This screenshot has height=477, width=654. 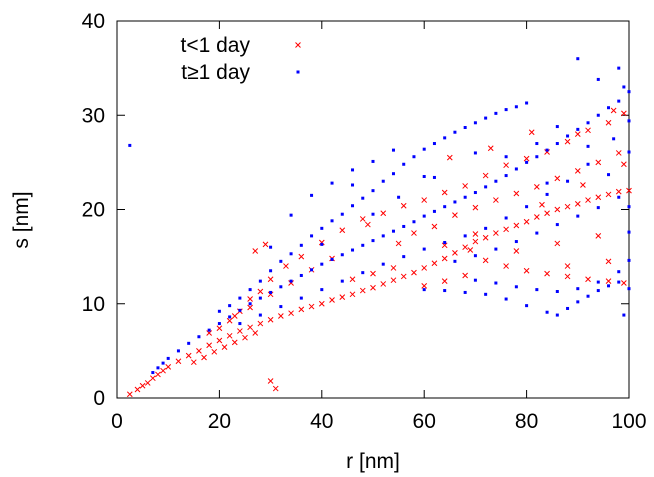 I want to click on x-tick-label: 60, so click(x=424, y=421).